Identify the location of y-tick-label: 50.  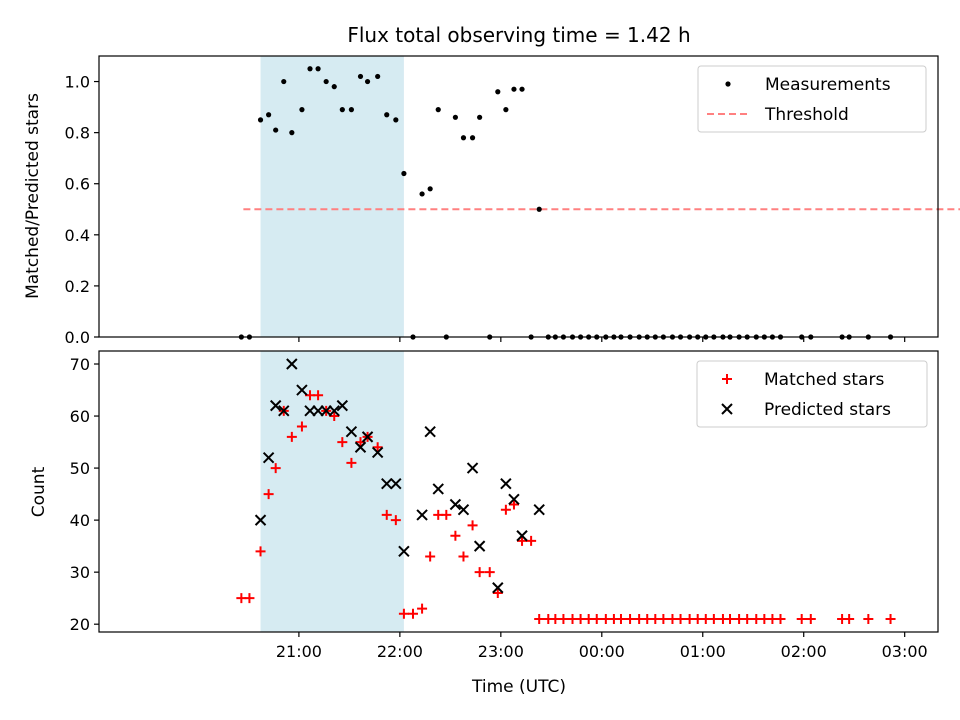
(80, 468).